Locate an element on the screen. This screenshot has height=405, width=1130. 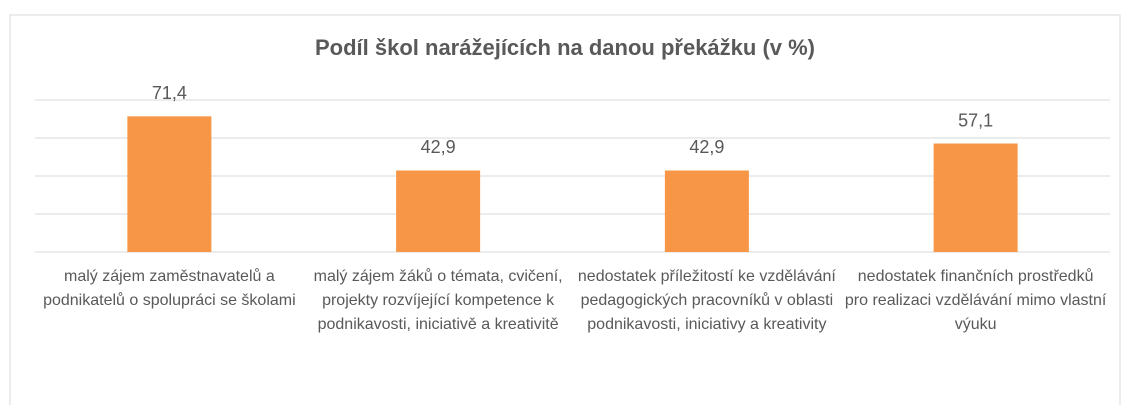
data-label: 71,4 is located at coordinates (169, 93).